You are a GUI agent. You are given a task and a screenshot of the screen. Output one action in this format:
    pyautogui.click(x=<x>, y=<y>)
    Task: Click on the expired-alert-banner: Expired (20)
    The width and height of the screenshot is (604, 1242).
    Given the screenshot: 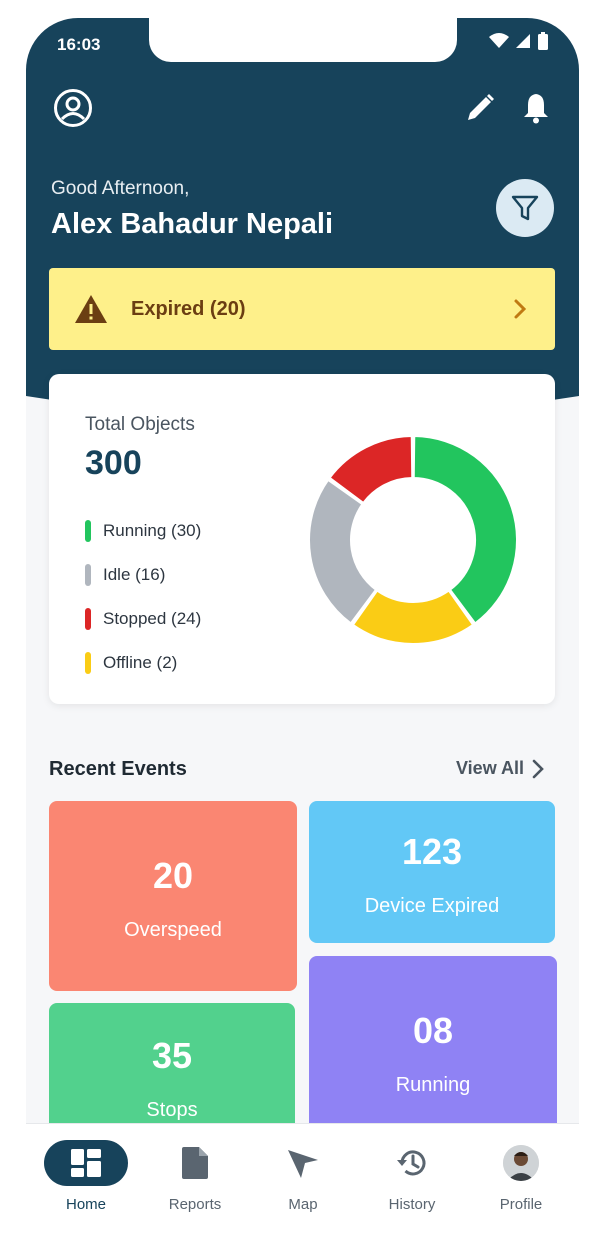 What is the action you would take?
    pyautogui.click(x=302, y=309)
    